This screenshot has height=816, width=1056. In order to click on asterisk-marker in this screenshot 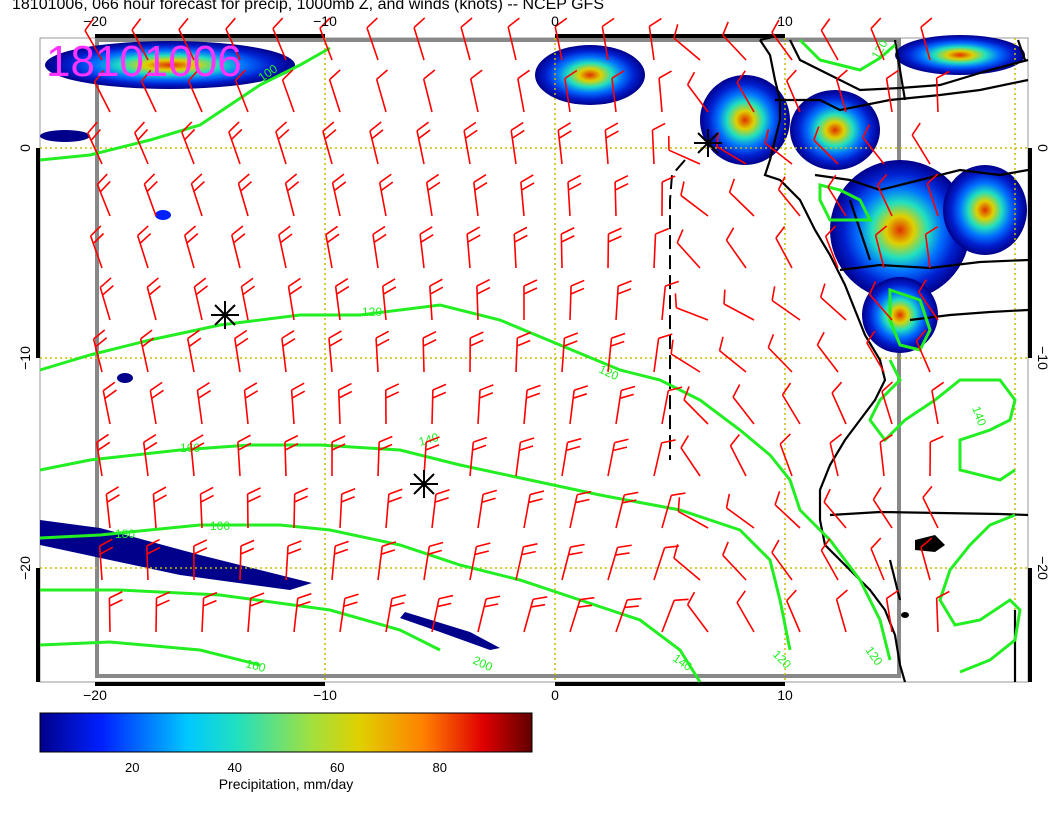, I will do `click(424, 484)`.